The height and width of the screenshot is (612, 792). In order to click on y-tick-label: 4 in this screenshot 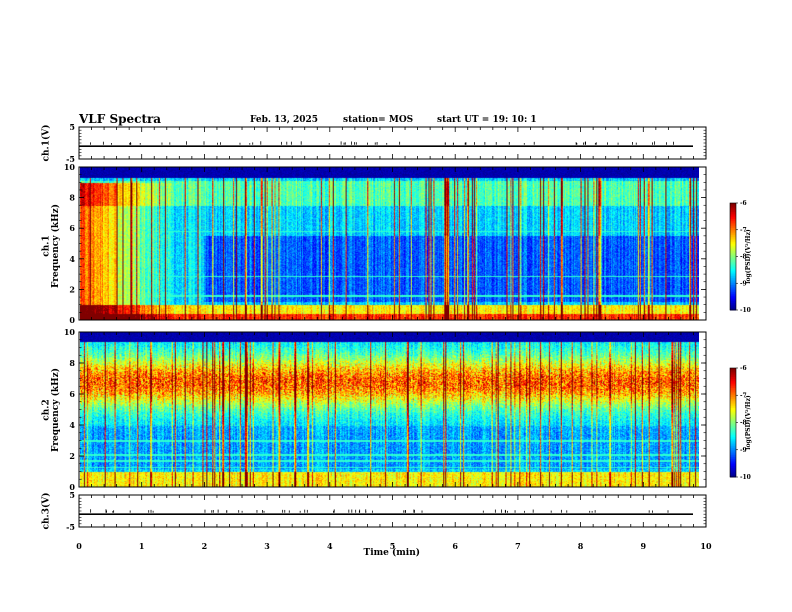, I will do `click(72, 259)`.